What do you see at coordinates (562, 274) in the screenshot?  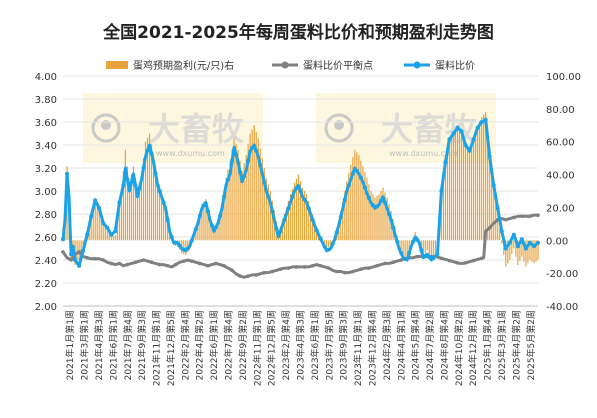 I see `right-tick-label: -20.00` at bounding box center [562, 274].